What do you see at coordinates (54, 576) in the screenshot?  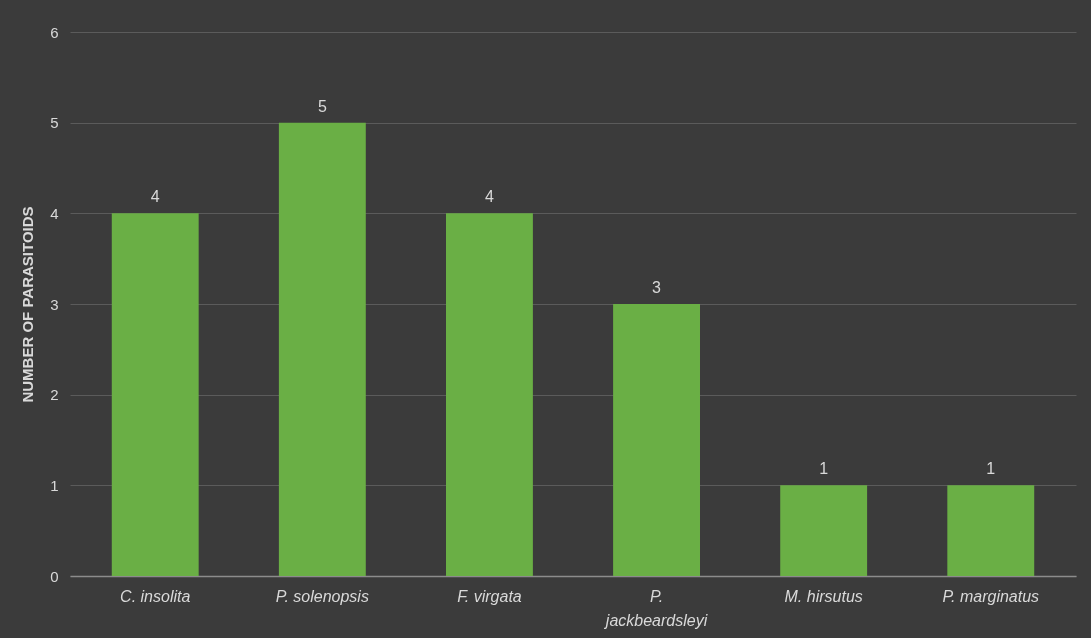 I see `y-tick-label: 0` at bounding box center [54, 576].